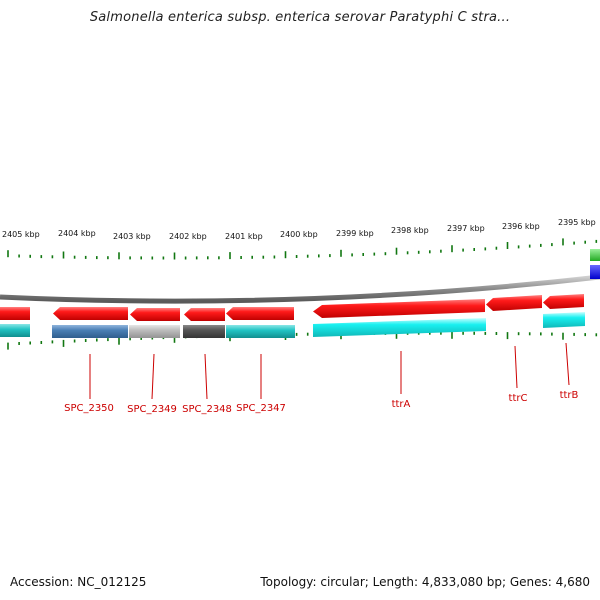  What do you see at coordinates (410, 230) in the screenshot?
I see `scale-label: 2398 kbp` at bounding box center [410, 230].